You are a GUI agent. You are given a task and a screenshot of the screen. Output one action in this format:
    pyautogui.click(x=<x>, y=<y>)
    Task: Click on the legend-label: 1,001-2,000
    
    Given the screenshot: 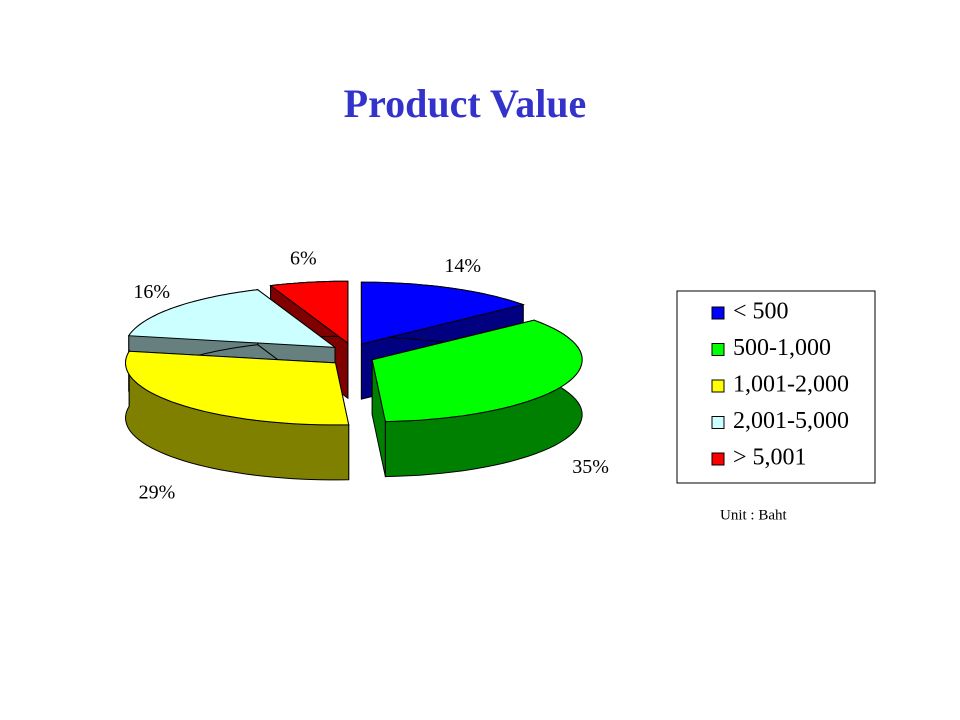 What is the action you would take?
    pyautogui.click(x=791, y=385)
    